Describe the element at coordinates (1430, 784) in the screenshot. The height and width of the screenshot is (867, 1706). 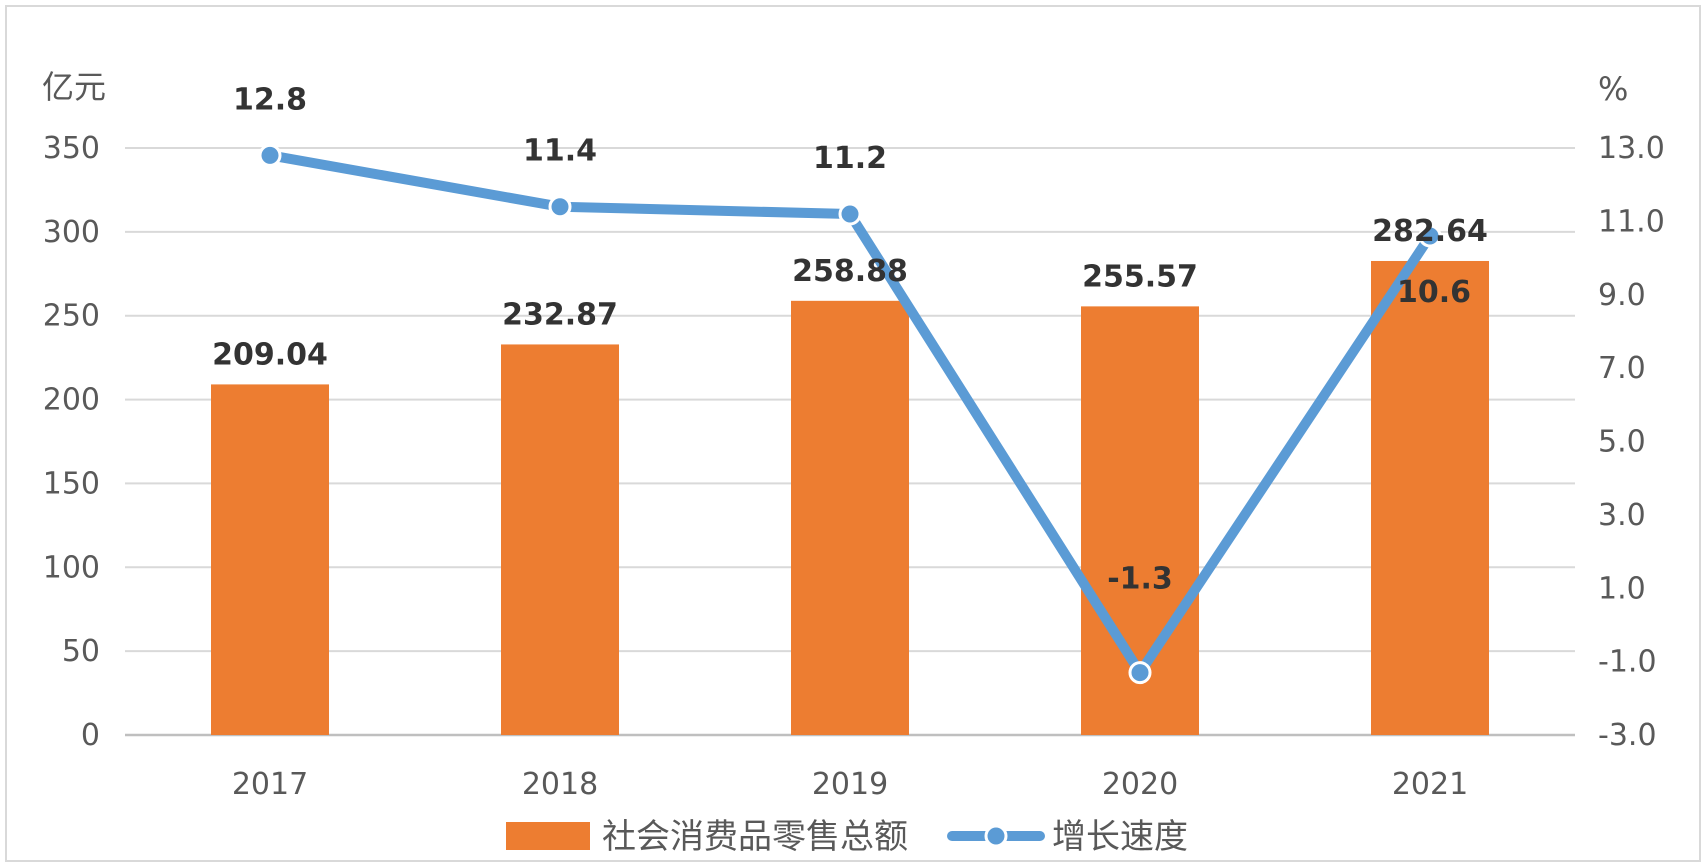
I see `x-tick-label: 2021` at that location.